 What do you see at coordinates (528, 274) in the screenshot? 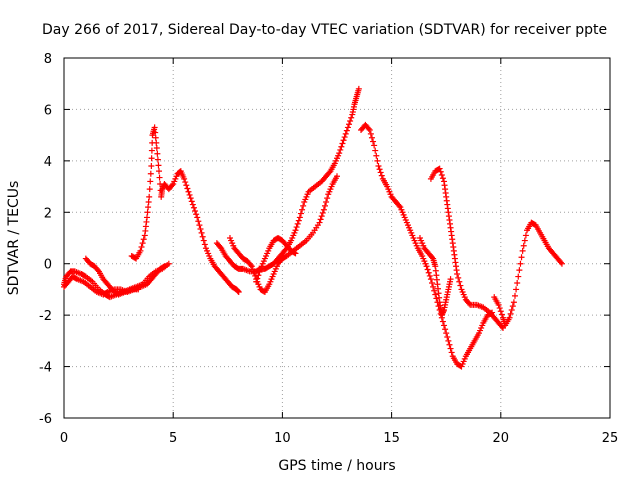
I see `series-arc-k` at bounding box center [528, 274].